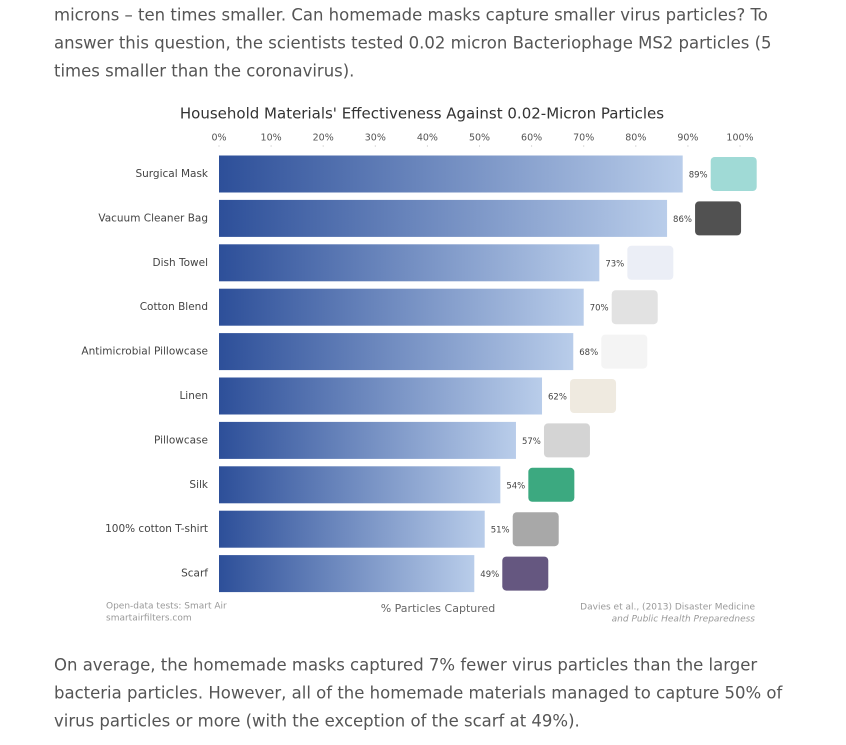 This screenshot has width=846, height=745. I want to click on x-tick-label: 40%, so click(427, 138).